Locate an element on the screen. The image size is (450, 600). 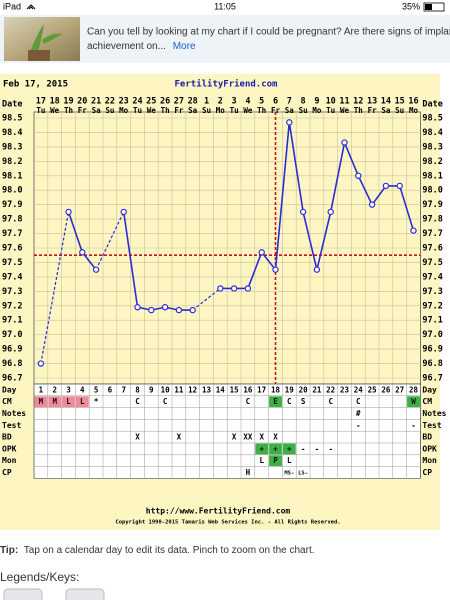
cell-text: 11 is located at coordinates (179, 389).